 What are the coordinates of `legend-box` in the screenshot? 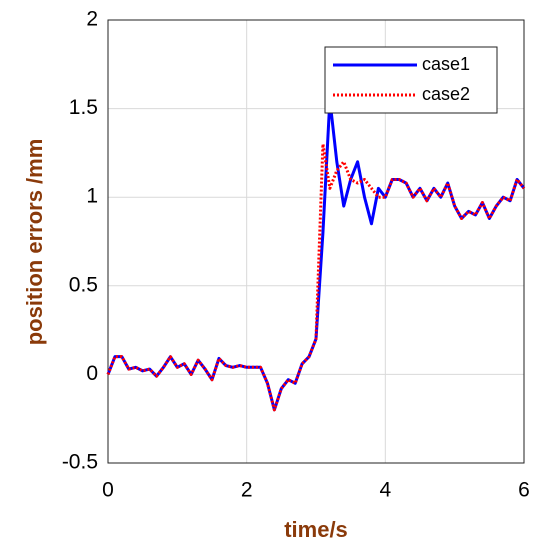 It's located at (411, 80).